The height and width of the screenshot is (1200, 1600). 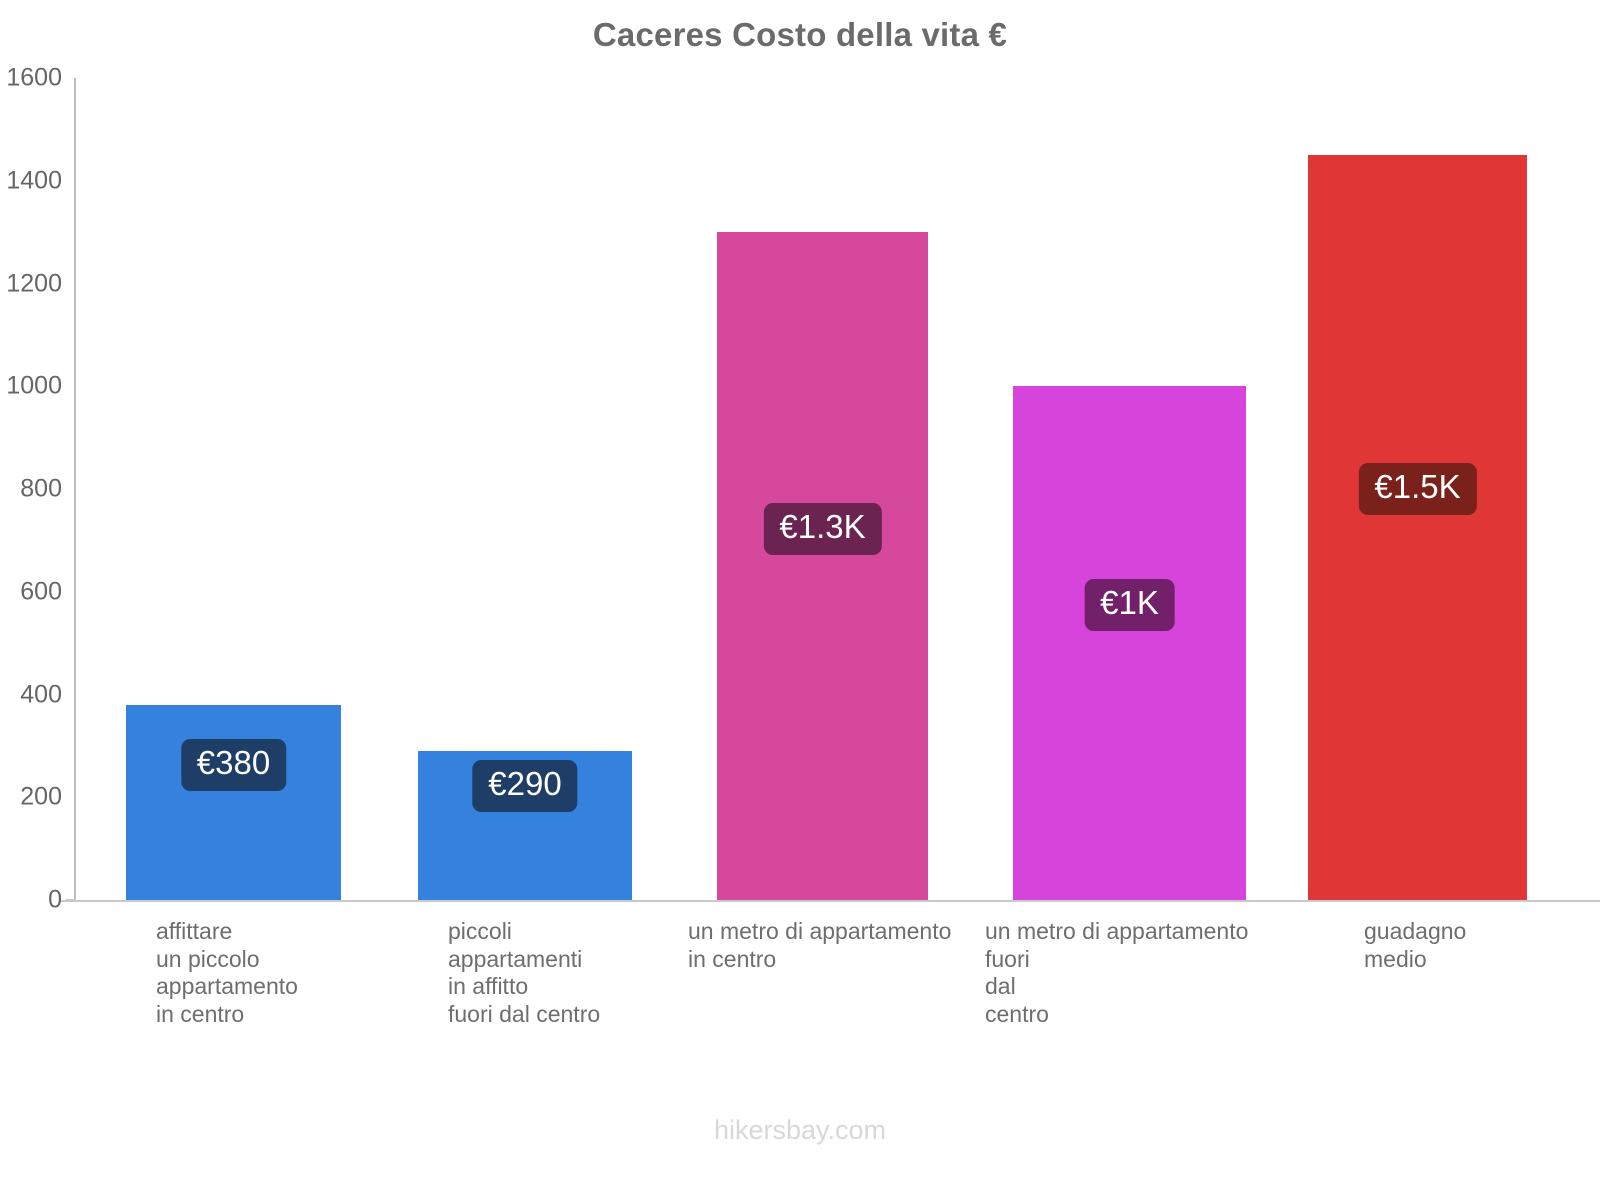 I want to click on y-axis-tick-0: 0, so click(x=55, y=899).